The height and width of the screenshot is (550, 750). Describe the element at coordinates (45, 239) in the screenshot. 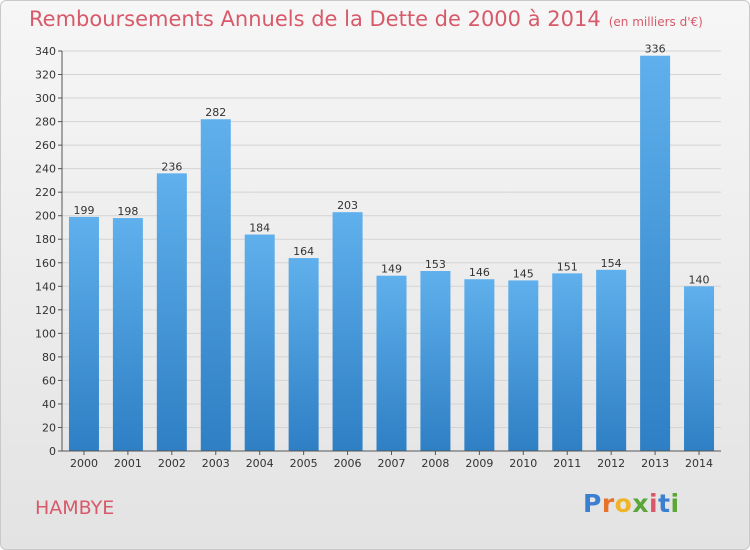

I see `y-tick-label: 180` at that location.